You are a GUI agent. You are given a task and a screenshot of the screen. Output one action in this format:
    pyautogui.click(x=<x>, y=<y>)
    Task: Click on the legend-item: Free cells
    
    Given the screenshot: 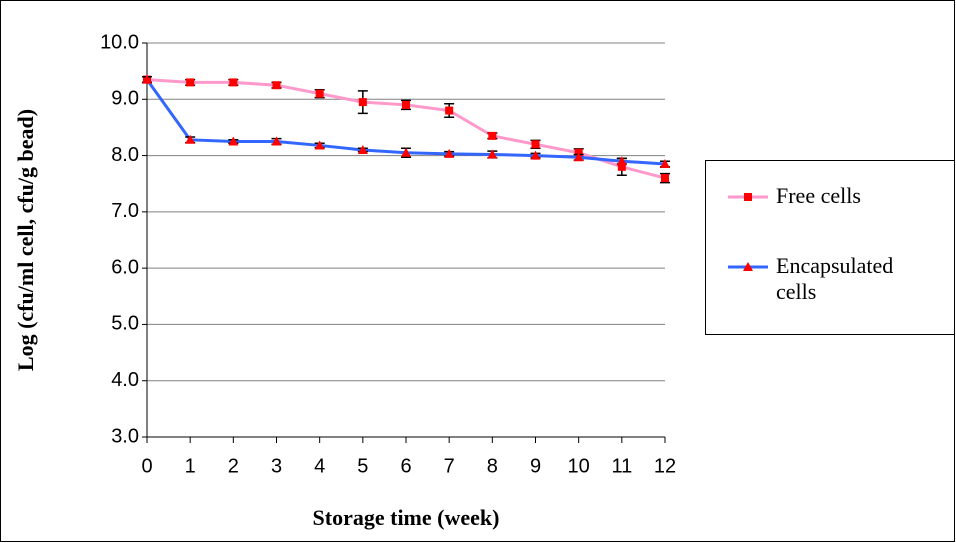 What is the action you would take?
    pyautogui.click(x=826, y=196)
    